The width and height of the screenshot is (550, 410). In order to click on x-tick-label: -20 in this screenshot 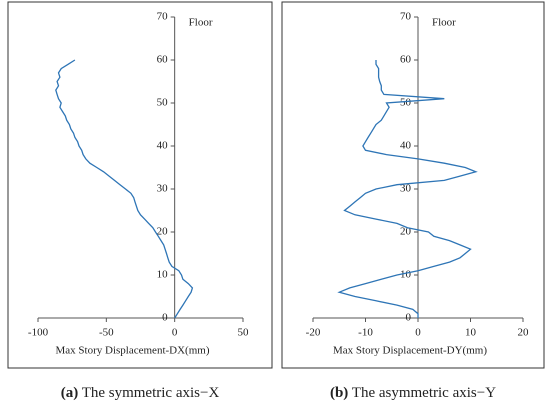, I will do `click(313, 333)`.